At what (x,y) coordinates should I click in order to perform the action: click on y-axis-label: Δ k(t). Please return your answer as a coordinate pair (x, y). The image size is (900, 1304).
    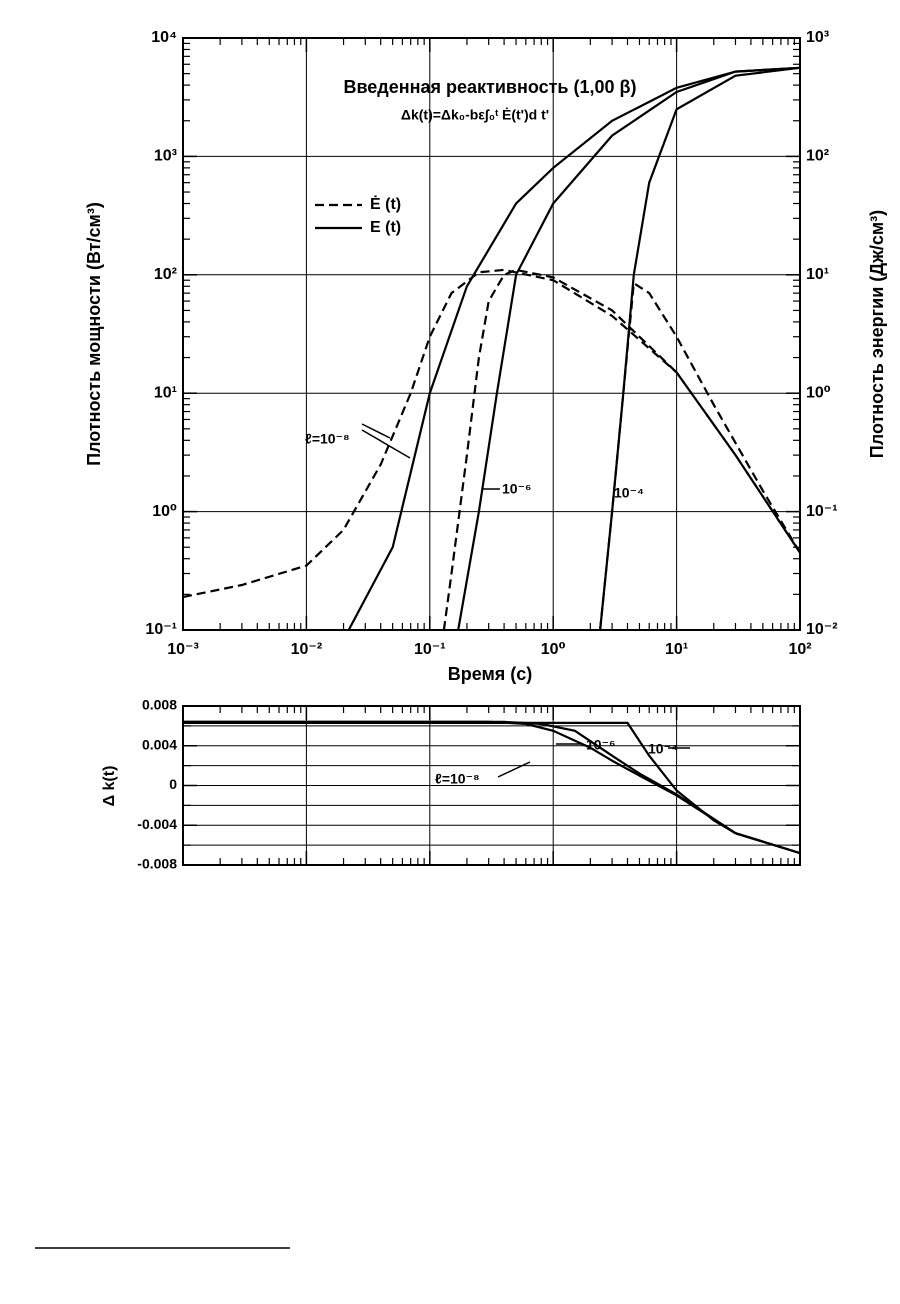
    Looking at the image, I should click on (109, 786).